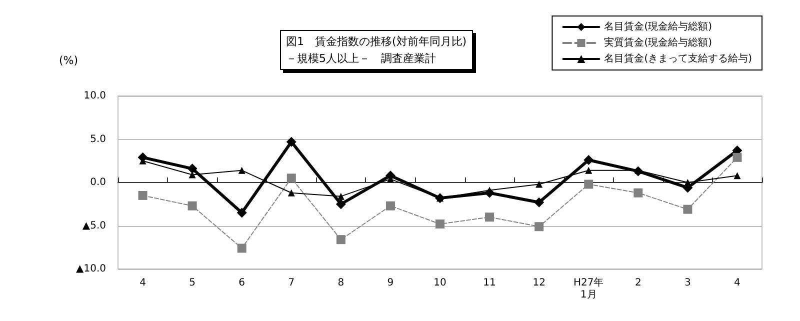 The height and width of the screenshot is (321, 800). I want to click on x-tick-label: 12, so click(539, 283).